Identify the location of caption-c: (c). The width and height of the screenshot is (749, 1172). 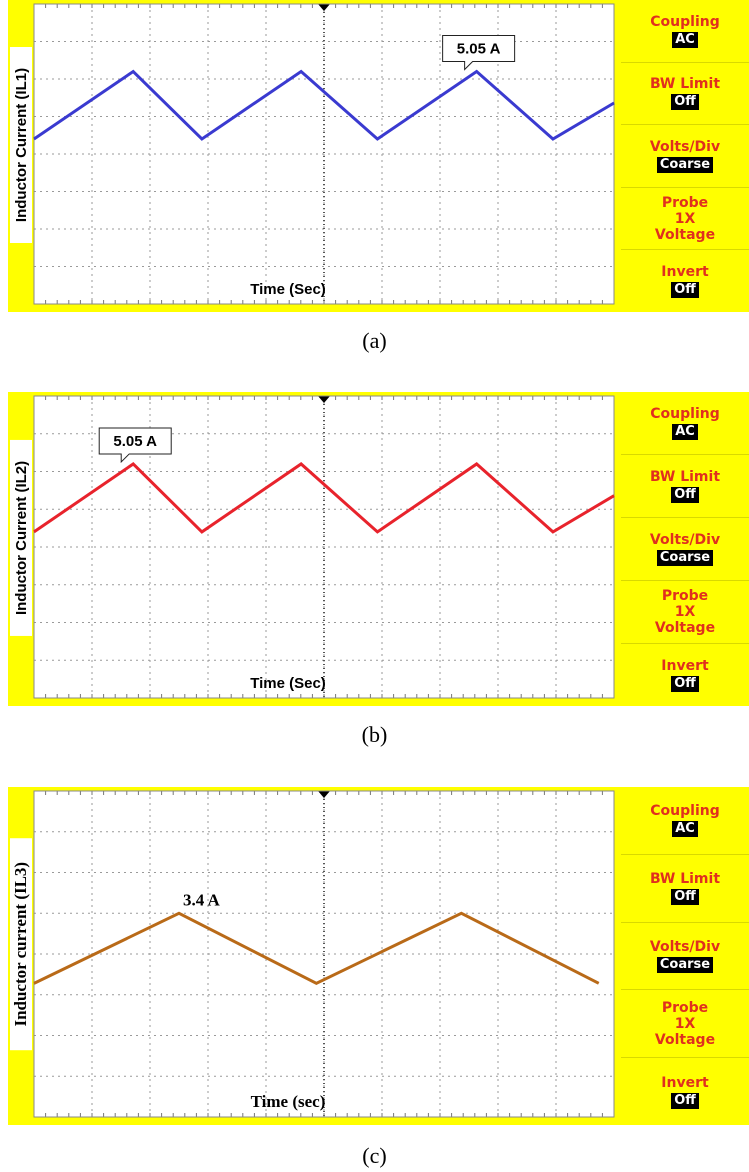
(374, 1155).